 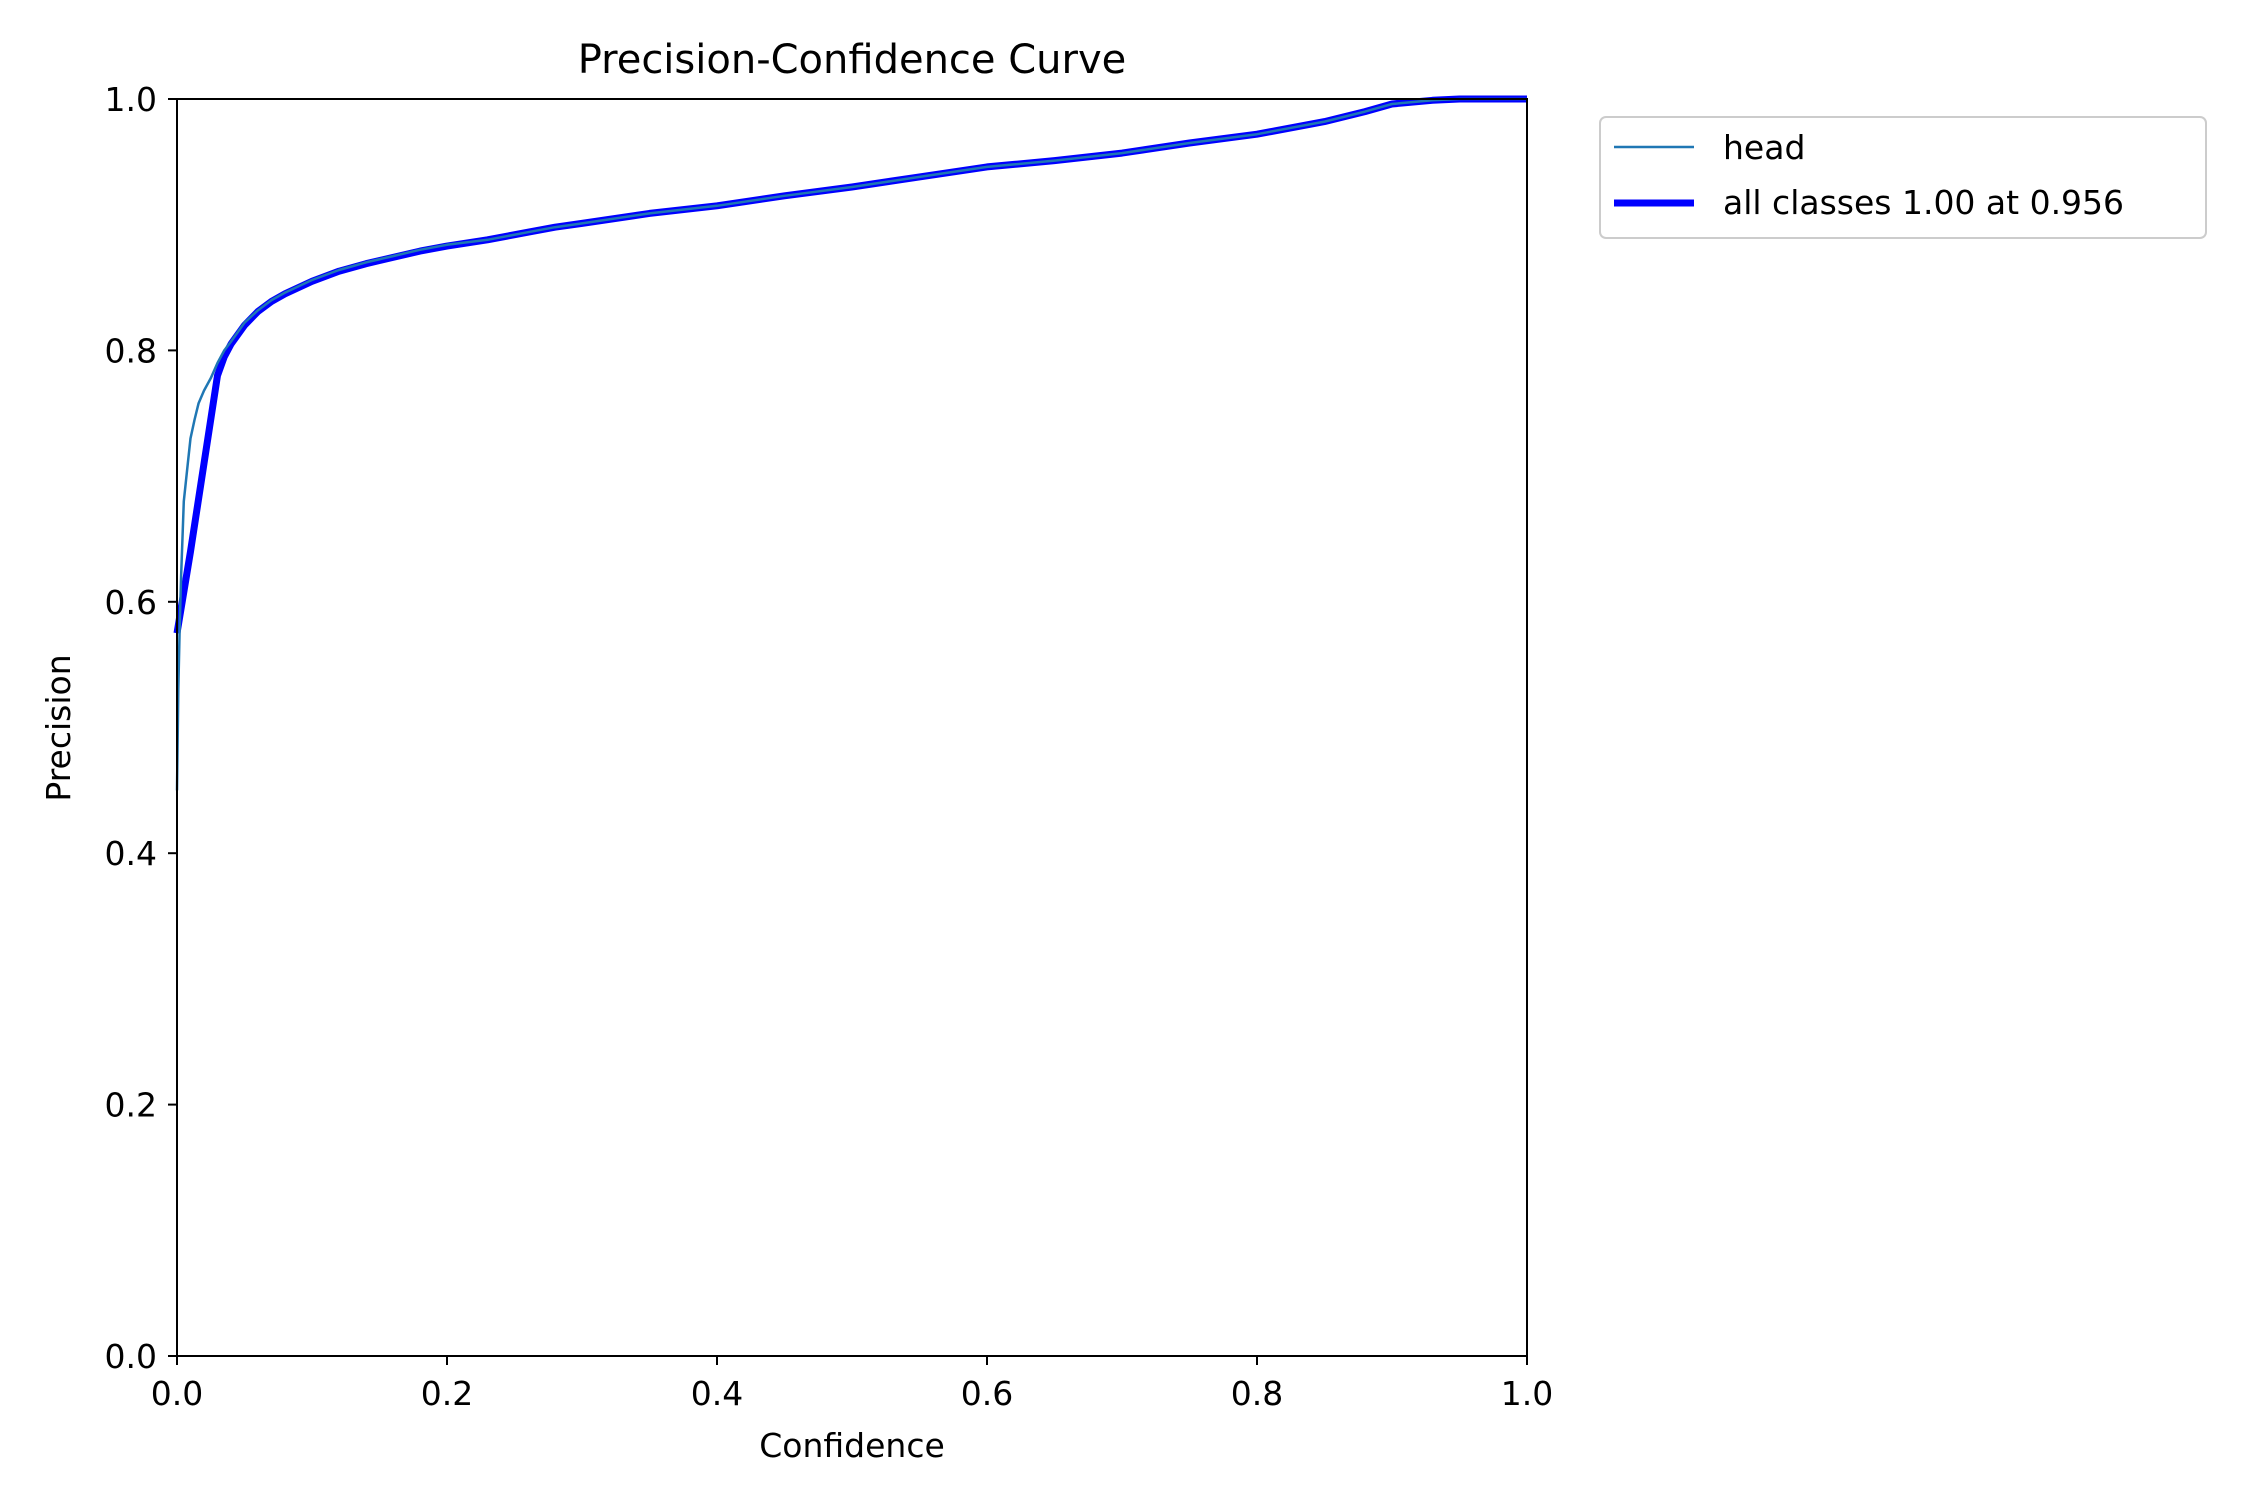 What do you see at coordinates (1527, 1393) in the screenshot?
I see `x-tick-label: 1.0` at bounding box center [1527, 1393].